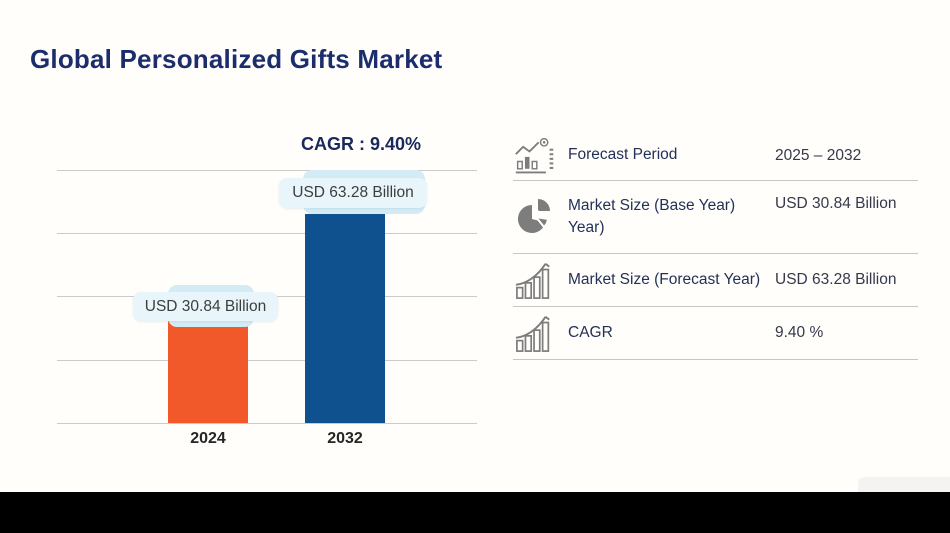 This screenshot has width=950, height=533. I want to click on row-label: Market Size (Base Year) Year), so click(652, 216).